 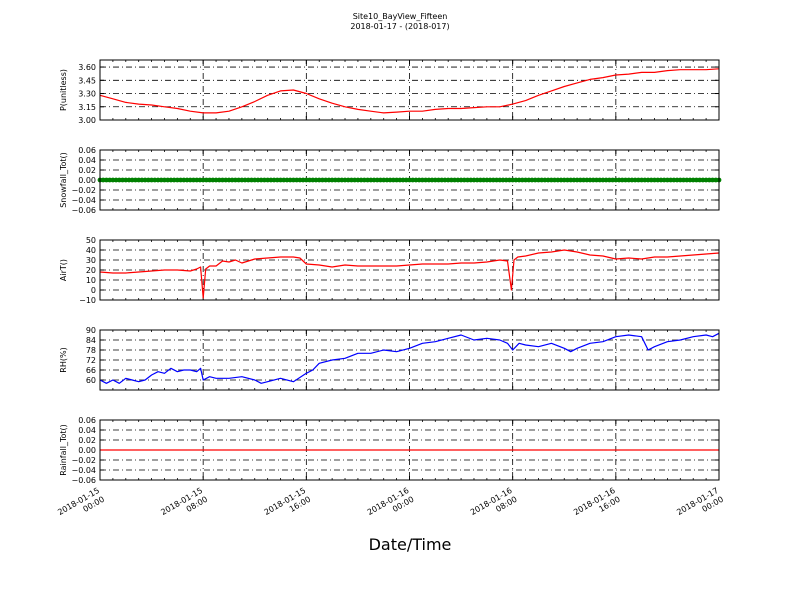 I want to click on y-axis-label: AirT(), so click(x=63, y=270).